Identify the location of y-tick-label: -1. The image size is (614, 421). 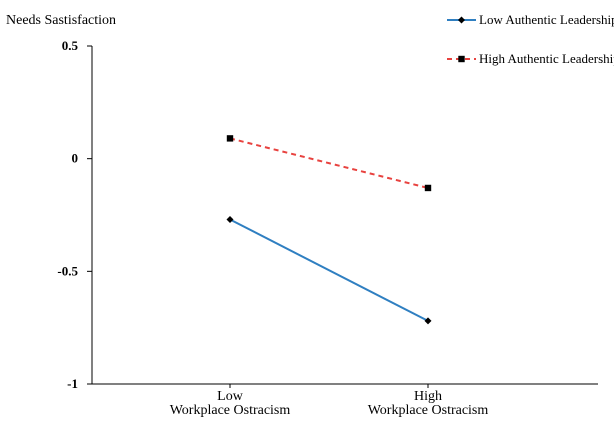
(72, 383).